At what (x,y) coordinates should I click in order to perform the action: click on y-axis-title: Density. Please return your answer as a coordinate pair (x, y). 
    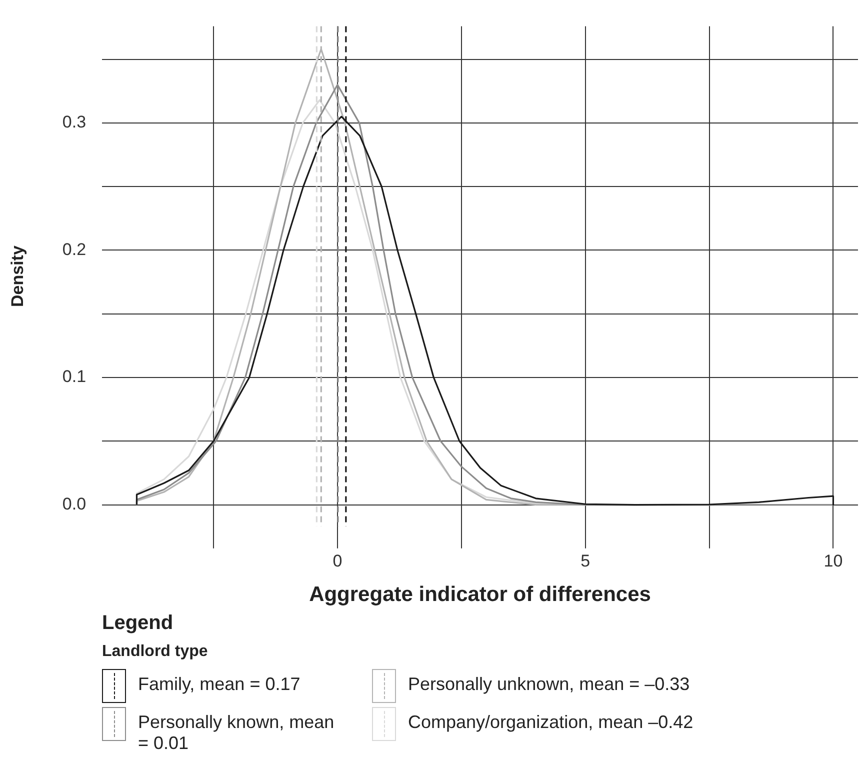
    Looking at the image, I should click on (17, 276).